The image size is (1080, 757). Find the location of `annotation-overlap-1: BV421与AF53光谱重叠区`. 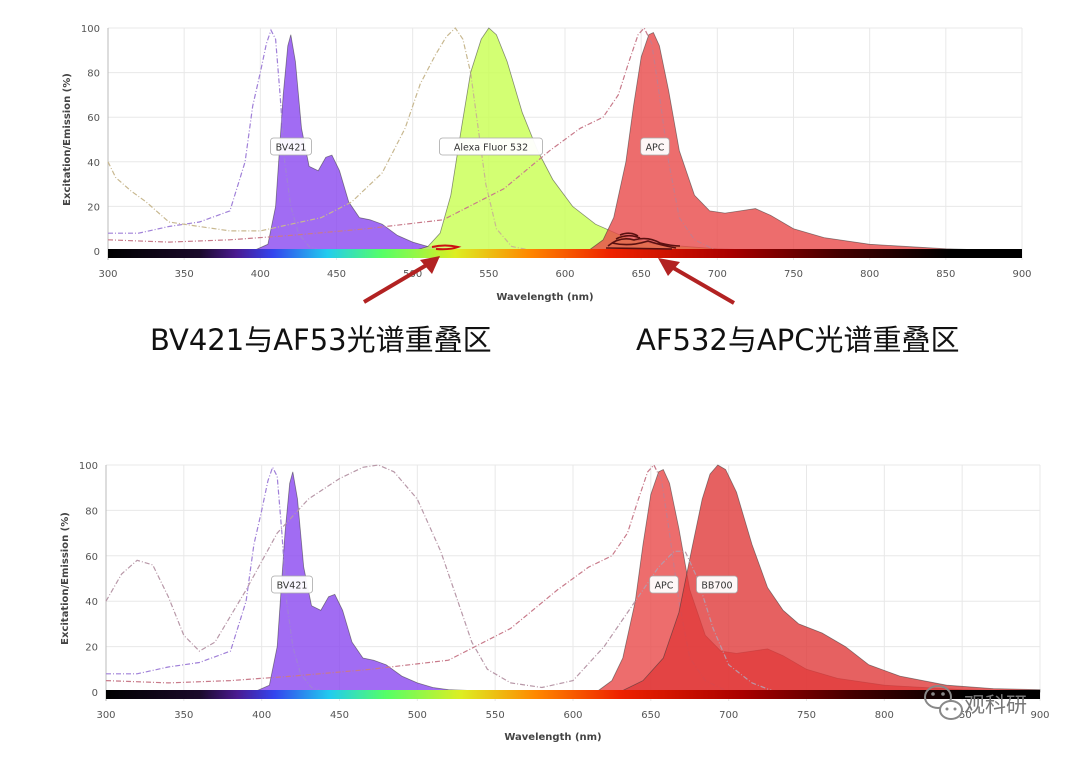

annotation-overlap-1: BV421与AF53光谱重叠区 is located at coordinates (321, 340).